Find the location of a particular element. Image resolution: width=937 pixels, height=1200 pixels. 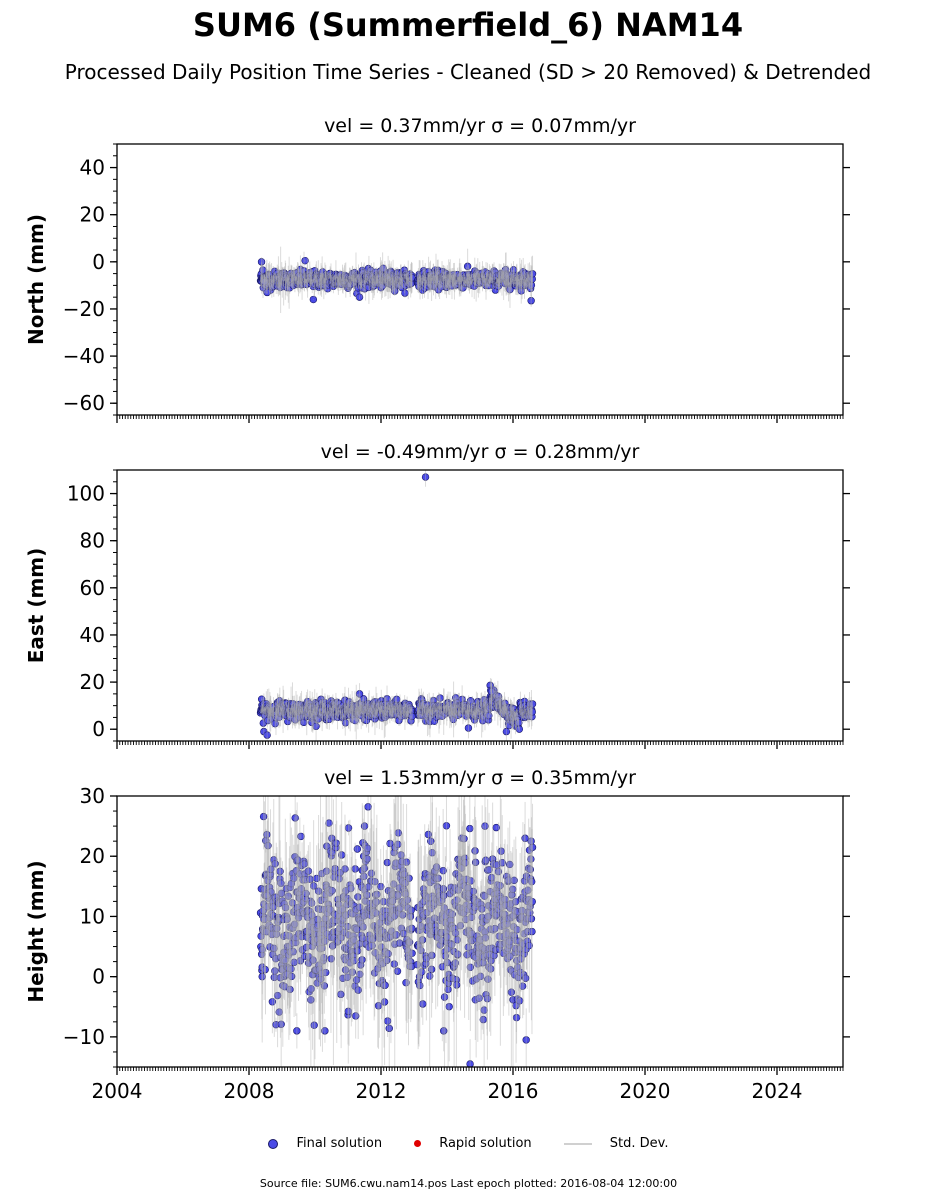

y-tick-label: 80 is located at coordinates (92, 541).